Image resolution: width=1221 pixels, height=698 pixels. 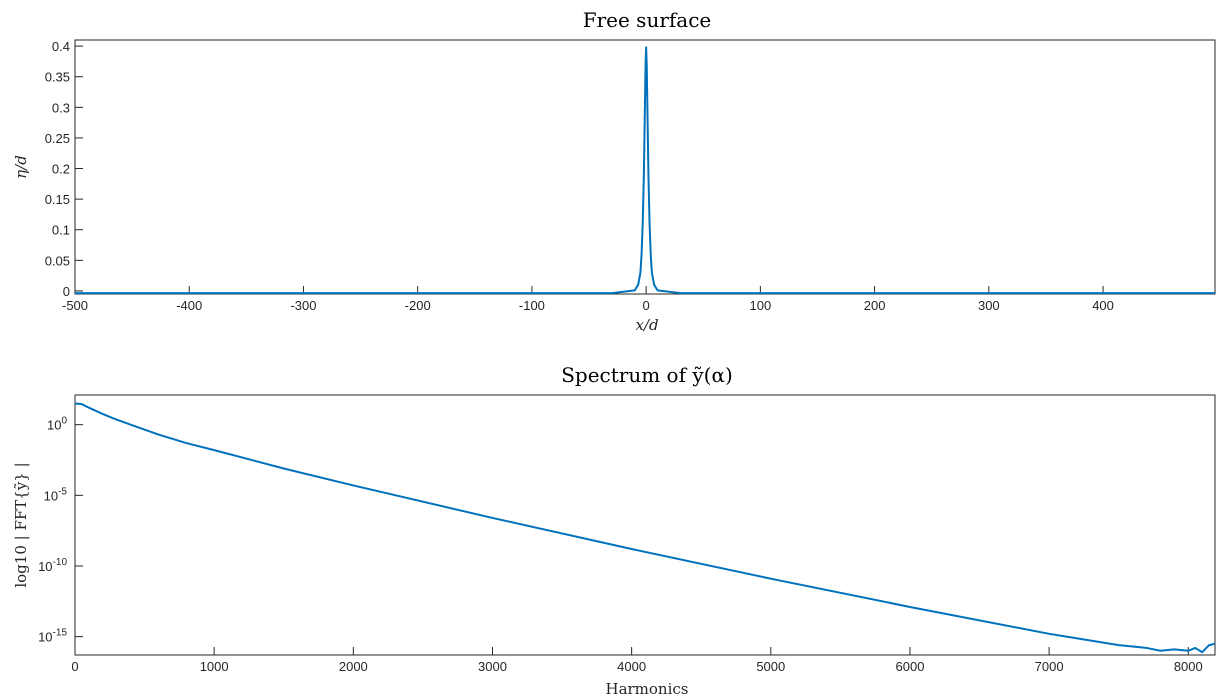 What do you see at coordinates (57, 138) in the screenshot?
I see `top-y-tick-label: 0.25` at bounding box center [57, 138].